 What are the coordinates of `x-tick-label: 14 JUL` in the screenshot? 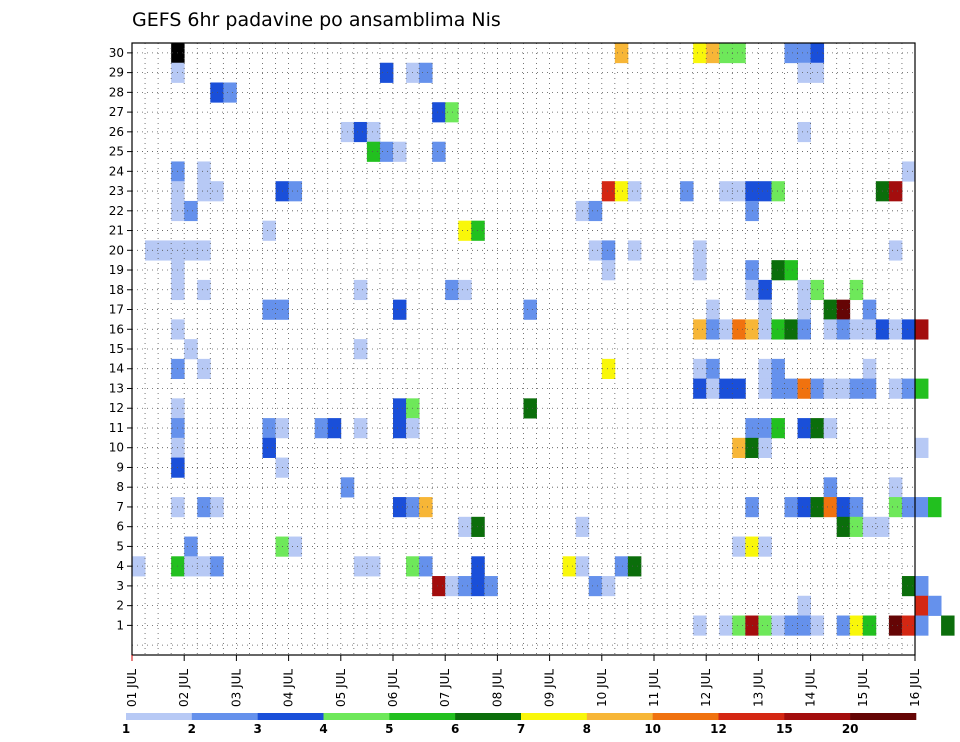 It's located at (811, 688).